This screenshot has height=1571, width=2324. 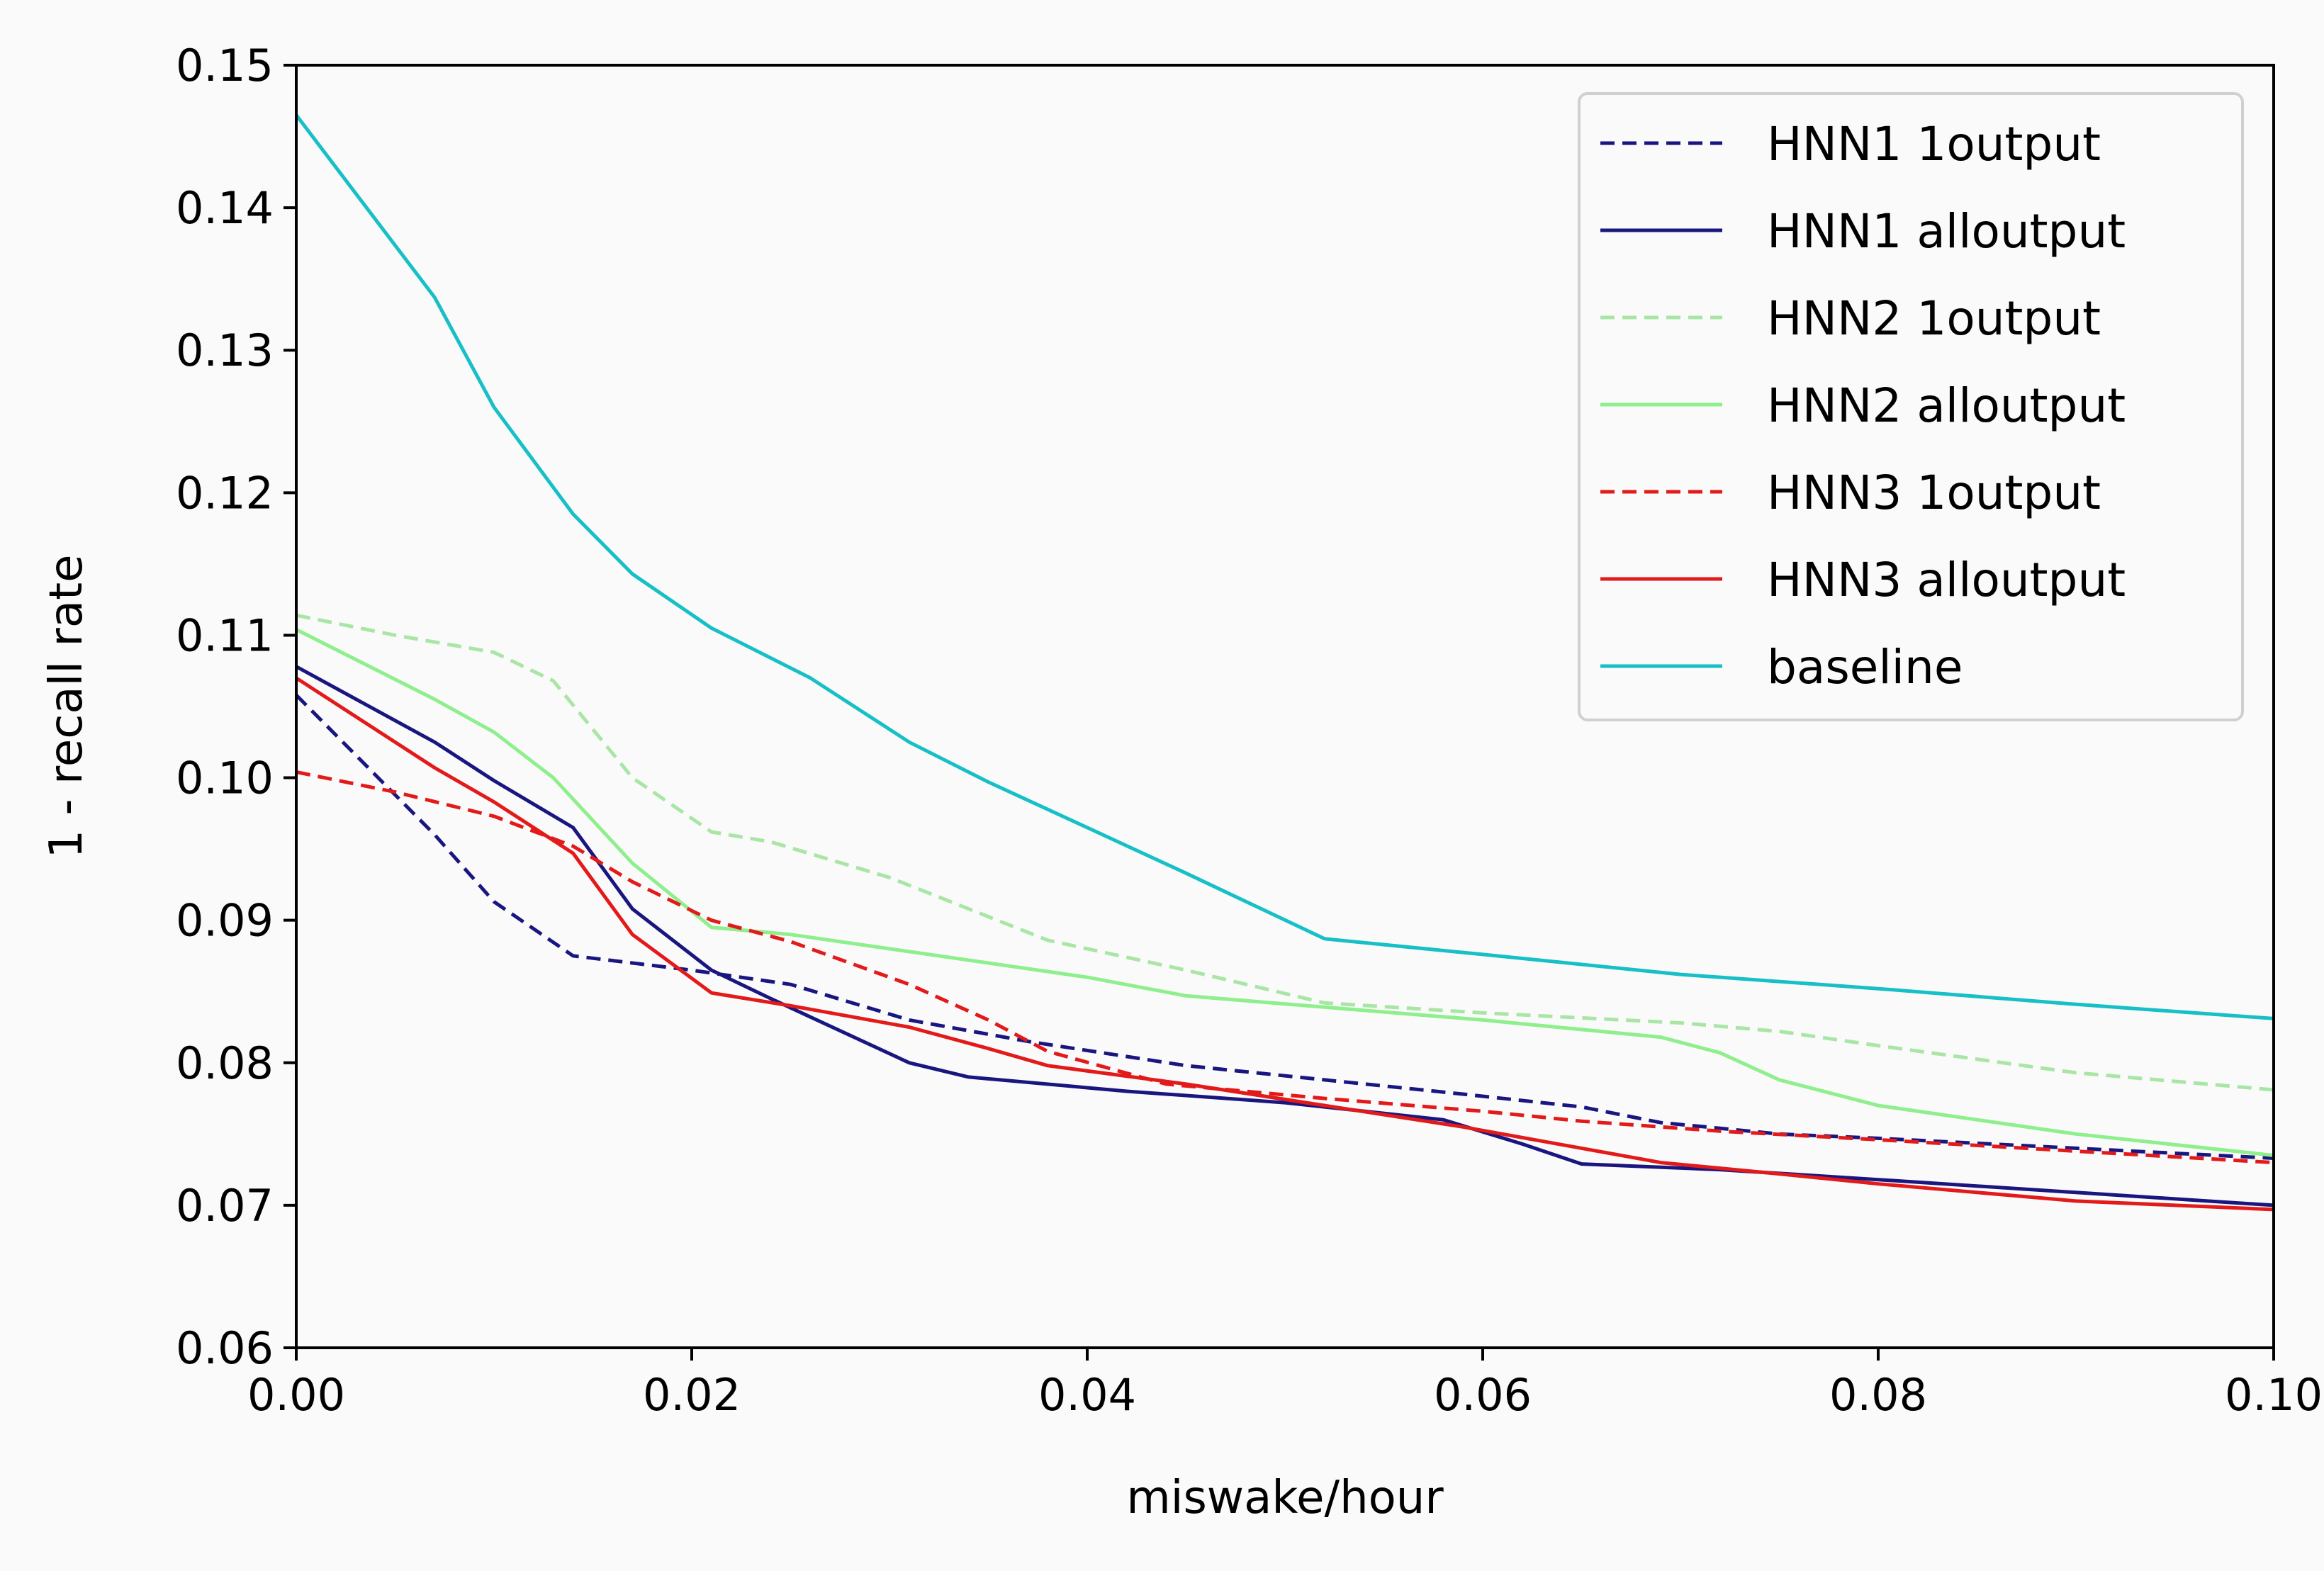 What do you see at coordinates (1934, 493) in the screenshot?
I see `legend-label-4: HNN3 1output` at bounding box center [1934, 493].